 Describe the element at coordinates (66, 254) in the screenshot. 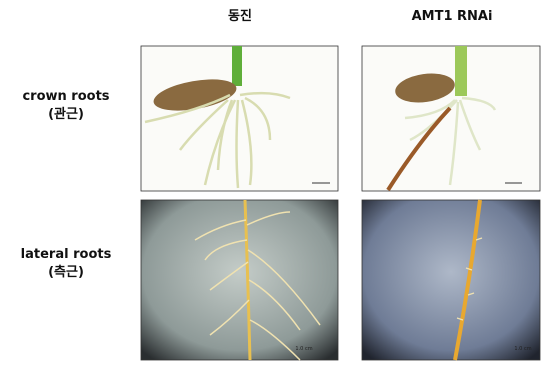

I see `row-label: lateral roots` at that location.